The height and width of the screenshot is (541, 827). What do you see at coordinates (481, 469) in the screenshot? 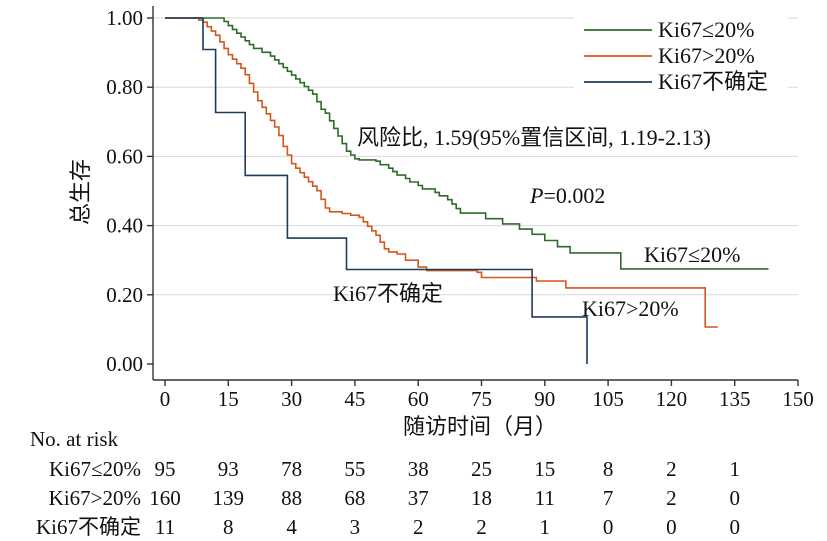
I see `risk-cell: 25` at bounding box center [481, 469].